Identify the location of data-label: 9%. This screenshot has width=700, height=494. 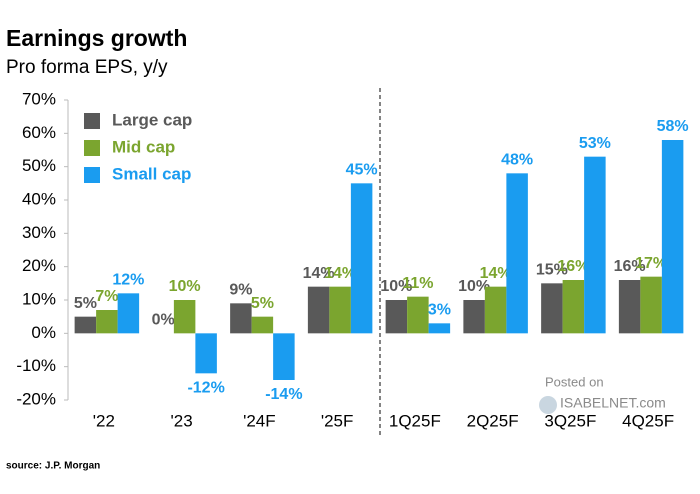
(240, 290).